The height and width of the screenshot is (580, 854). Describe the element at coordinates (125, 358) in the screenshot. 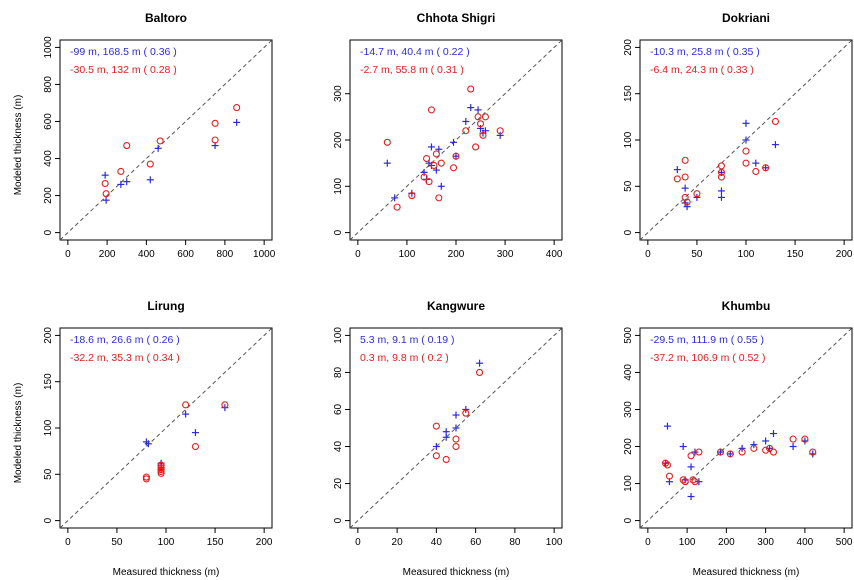

I see `stats-red: -32.2 m, 35.3 m ( 0.34 )` at that location.